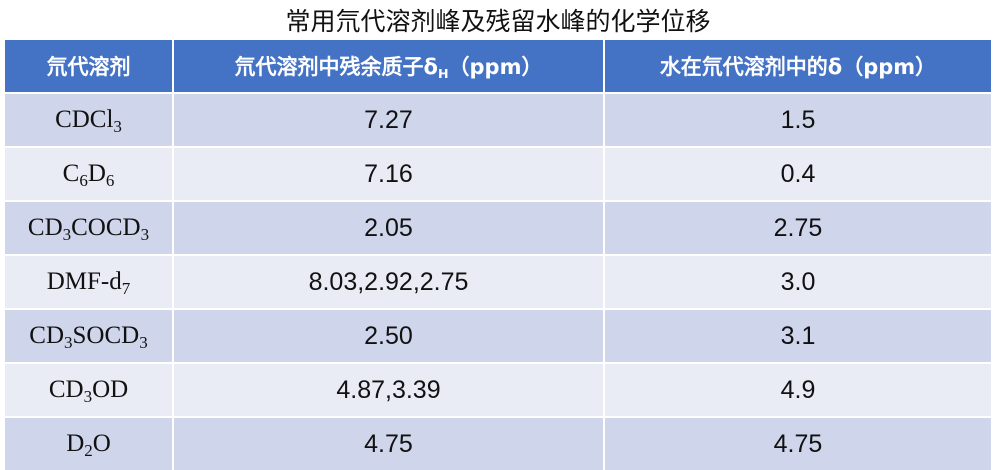 This screenshot has width=996, height=470. What do you see at coordinates (797, 227) in the screenshot?
I see `cell-water-shift: 2.75` at bounding box center [797, 227].